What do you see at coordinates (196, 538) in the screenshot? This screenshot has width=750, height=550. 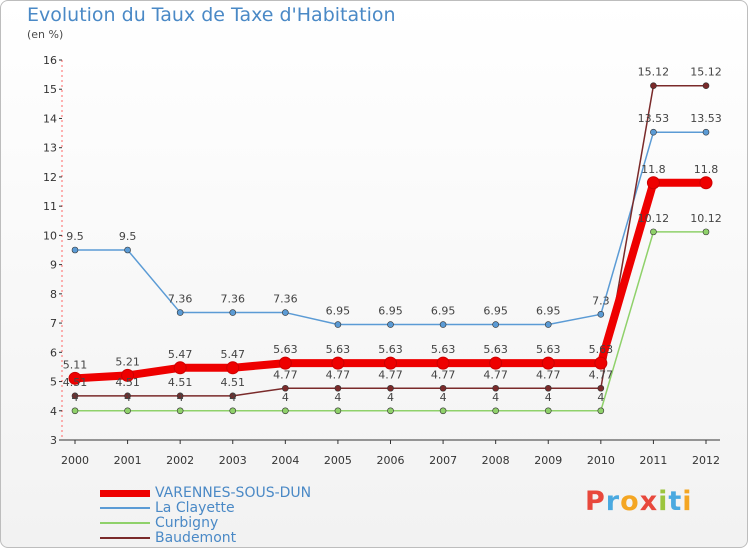 I see `legend-label-baudemont: Baudemont` at bounding box center [196, 538].